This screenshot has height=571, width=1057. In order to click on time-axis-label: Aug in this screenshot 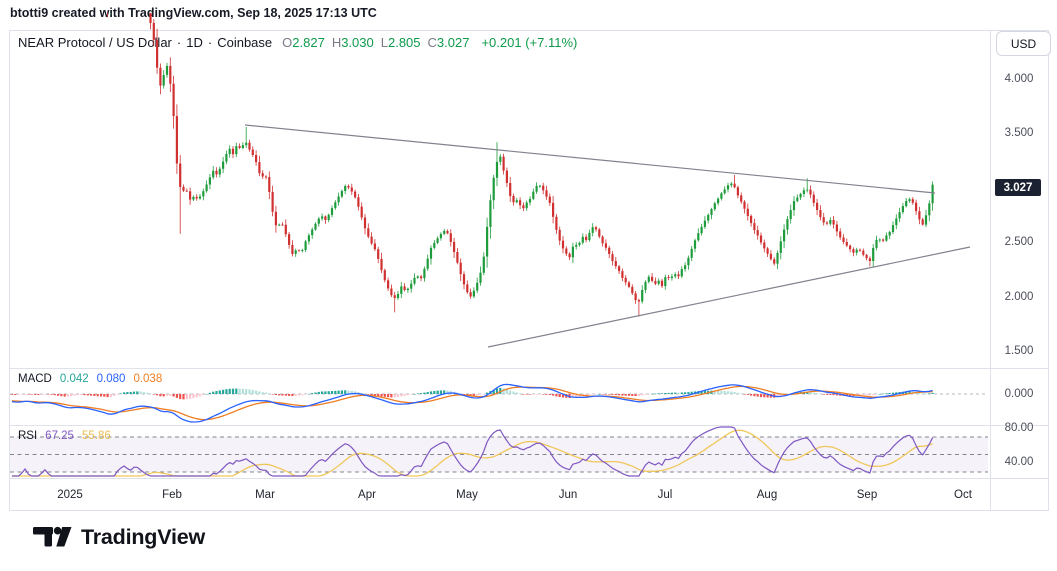, I will do `click(767, 495)`.